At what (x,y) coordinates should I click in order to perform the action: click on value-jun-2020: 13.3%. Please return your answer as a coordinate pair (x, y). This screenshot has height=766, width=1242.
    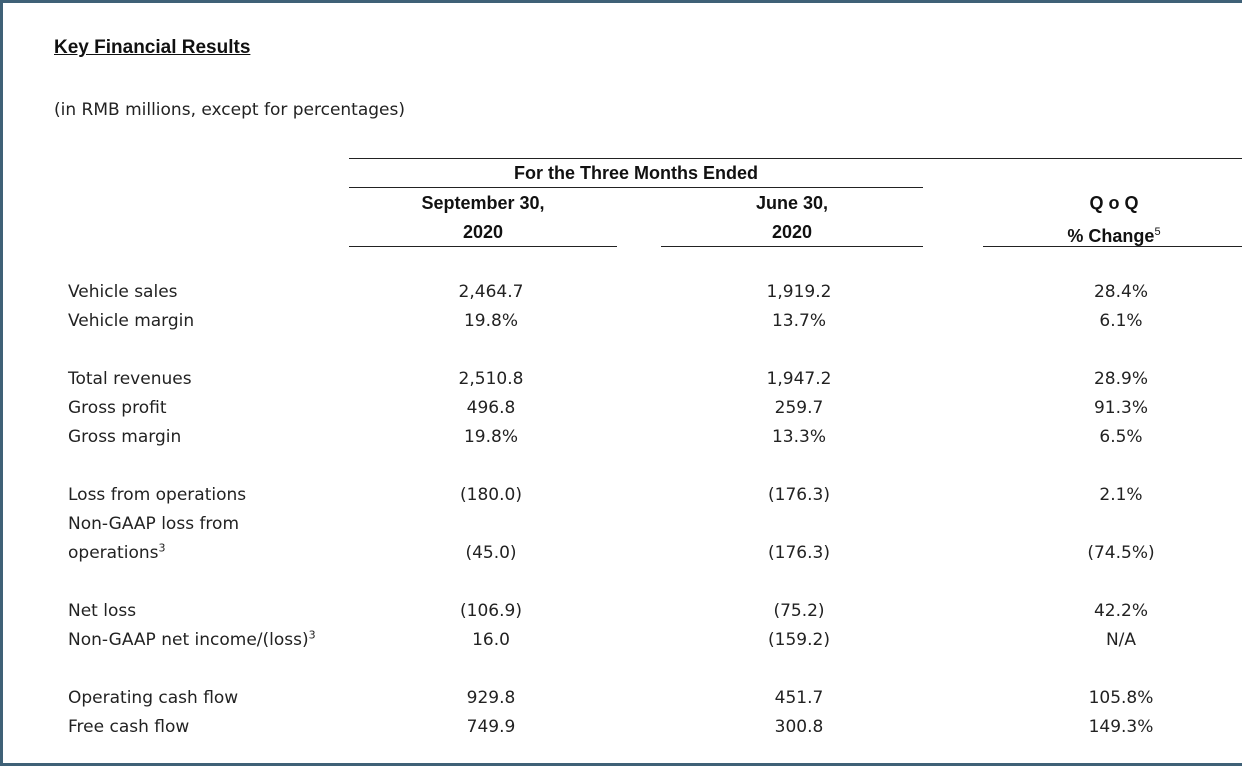
    Looking at the image, I should click on (798, 437).